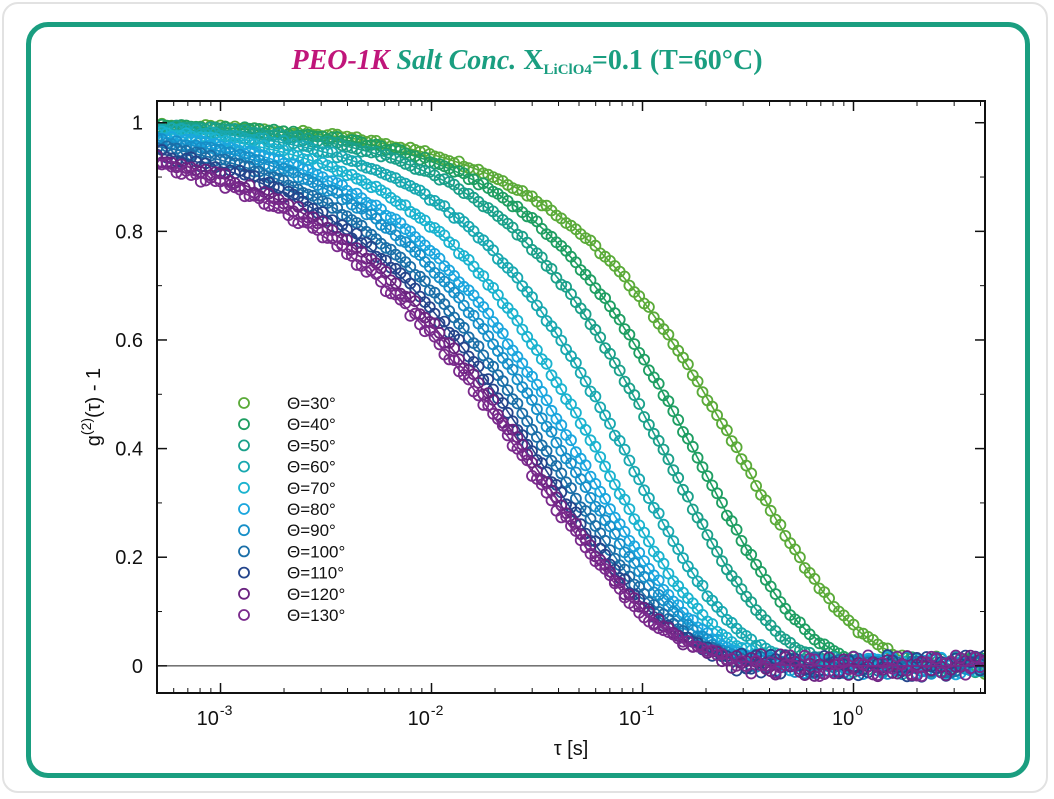 The height and width of the screenshot is (799, 1054). I want to click on legend-label: Θ=120°, so click(316, 594).